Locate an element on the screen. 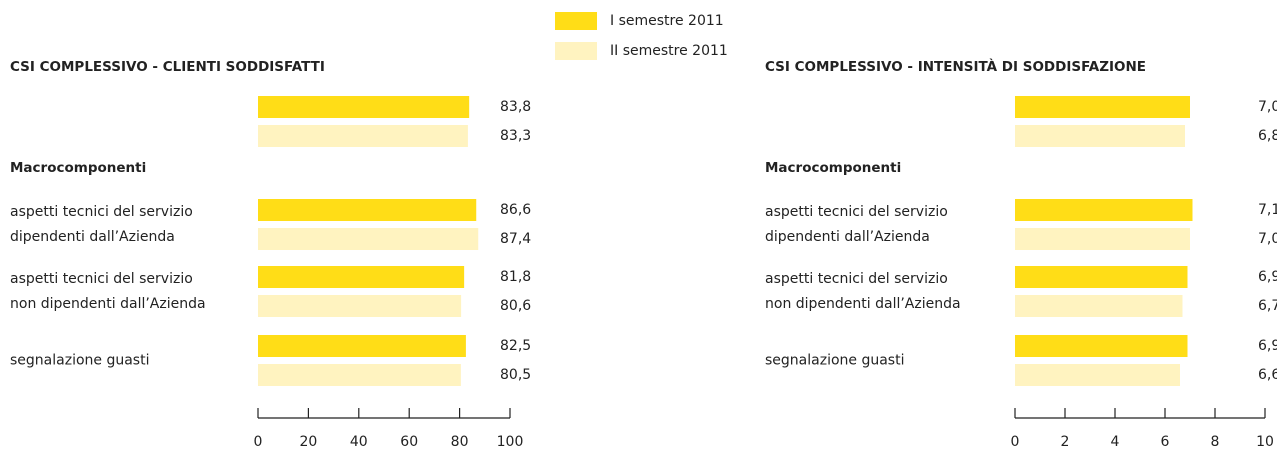 The height and width of the screenshot is (454, 1277). x-tick-label: 8 is located at coordinates (1215, 442).